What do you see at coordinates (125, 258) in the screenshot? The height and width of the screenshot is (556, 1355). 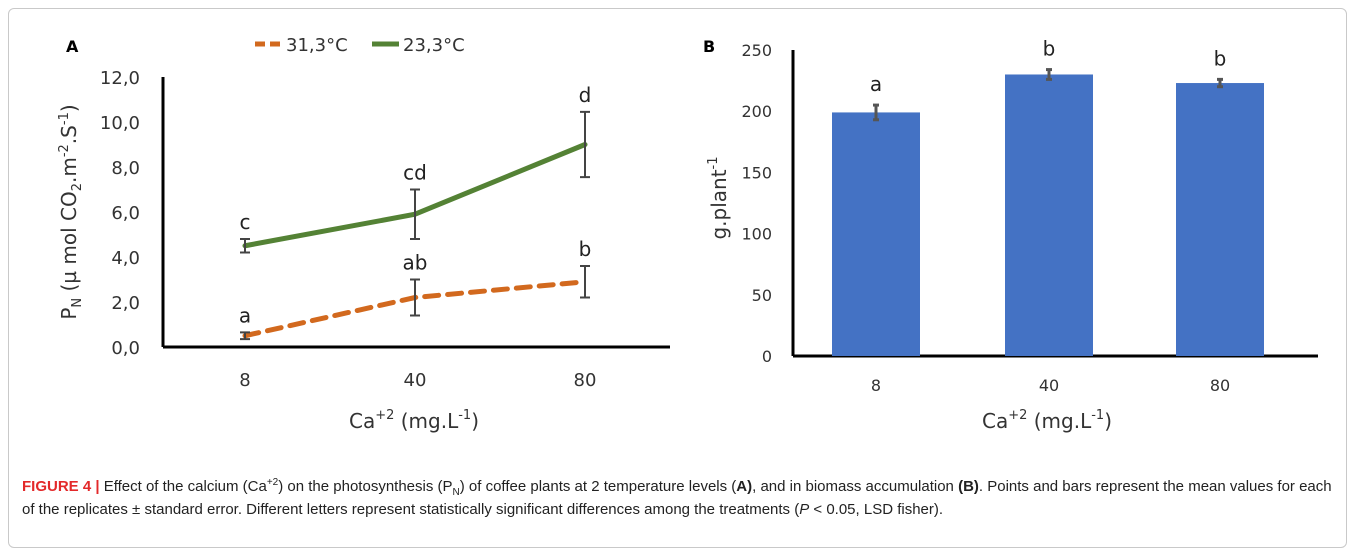 I see `y-tick-label: 4,0` at bounding box center [125, 258].